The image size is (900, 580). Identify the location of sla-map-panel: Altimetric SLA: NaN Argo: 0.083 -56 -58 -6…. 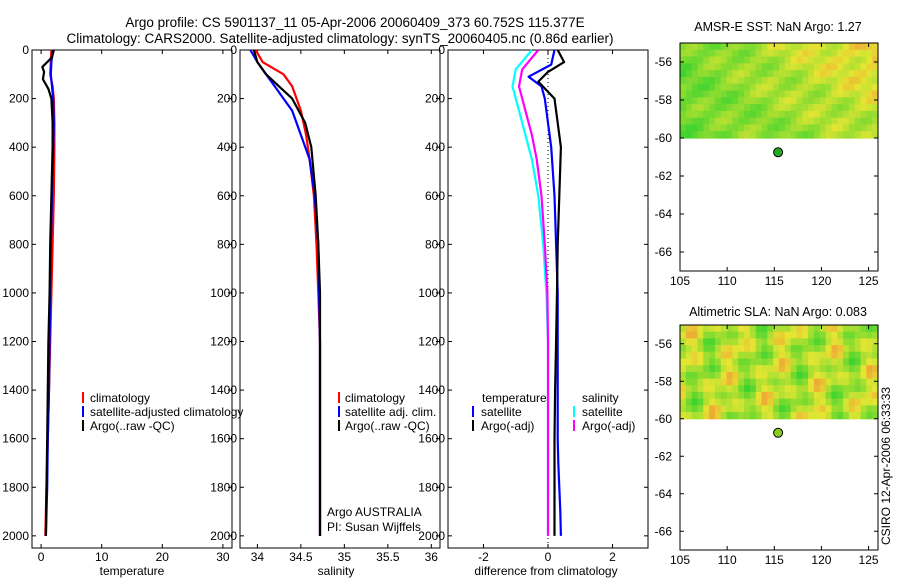
(767, 436).